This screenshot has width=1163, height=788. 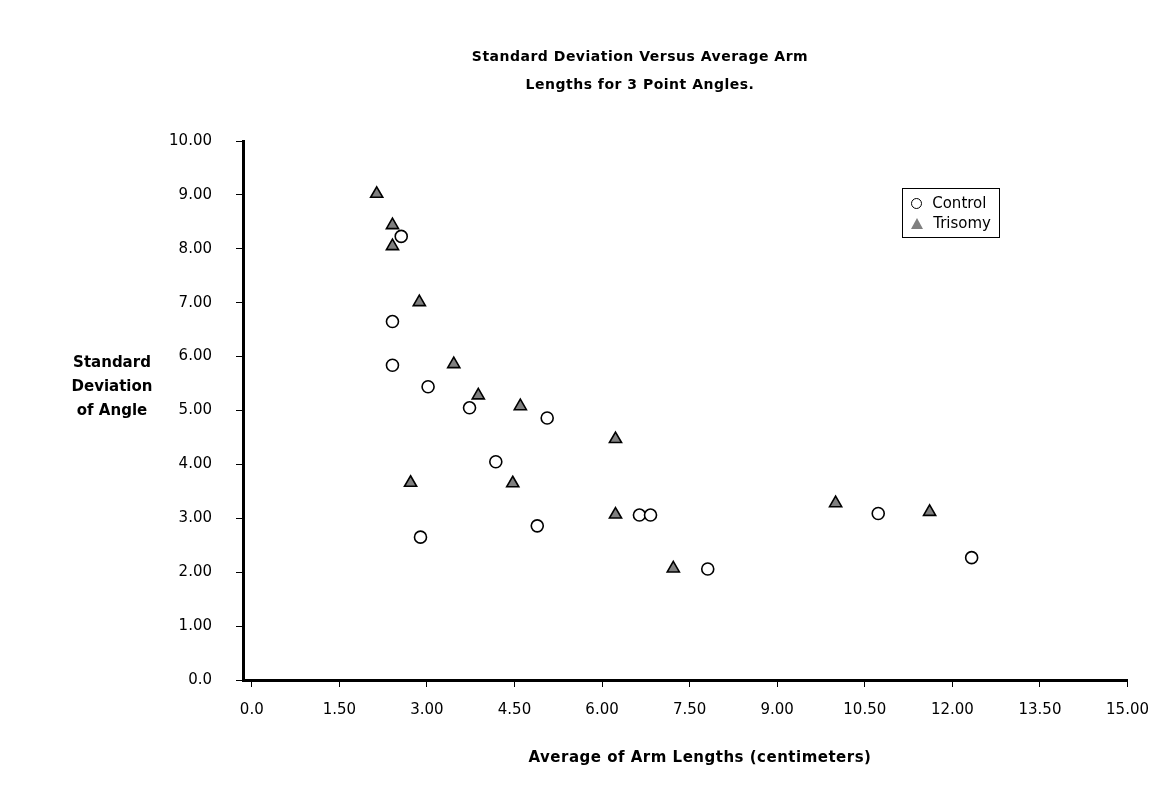 I want to click on x-axis-title: Average of Arm Lengths (centimeters), so click(x=700, y=757).